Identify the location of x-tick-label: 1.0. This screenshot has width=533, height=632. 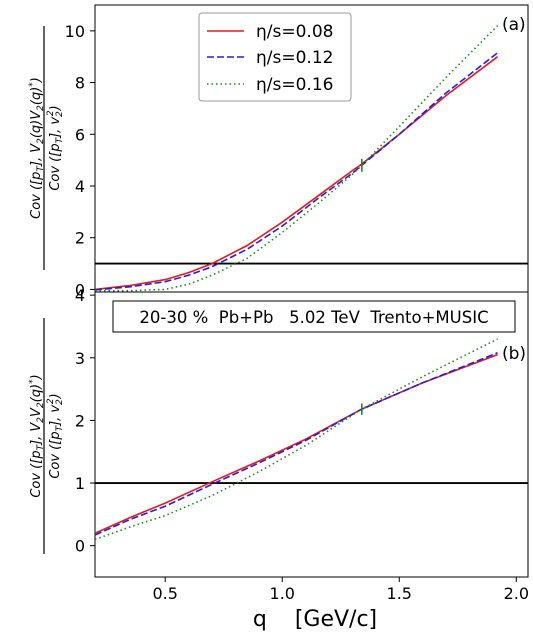
(282, 593).